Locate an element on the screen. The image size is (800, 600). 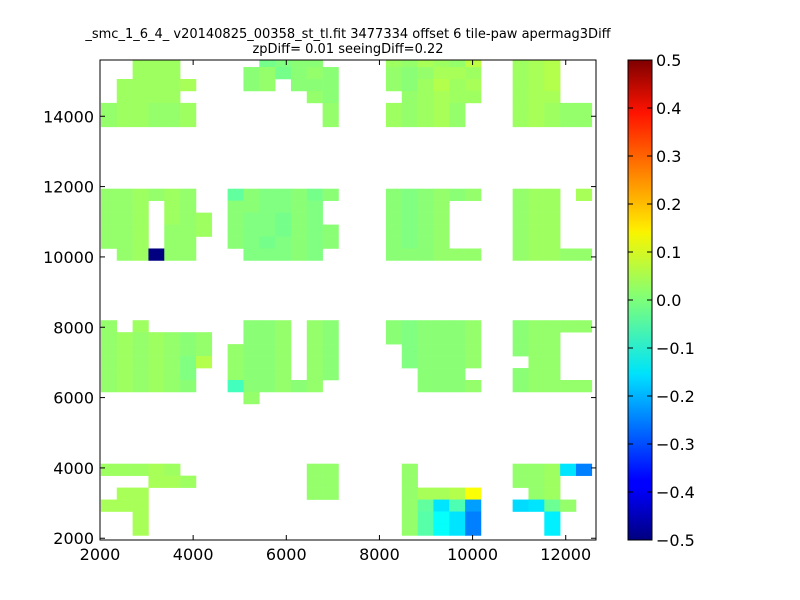
colorbar-ticks: 0.5 0.4 0.3 0.2 0.1 0.0 −0.1 −0.2 −0.3 −0.4 −0.5 is located at coordinates (661, 300).